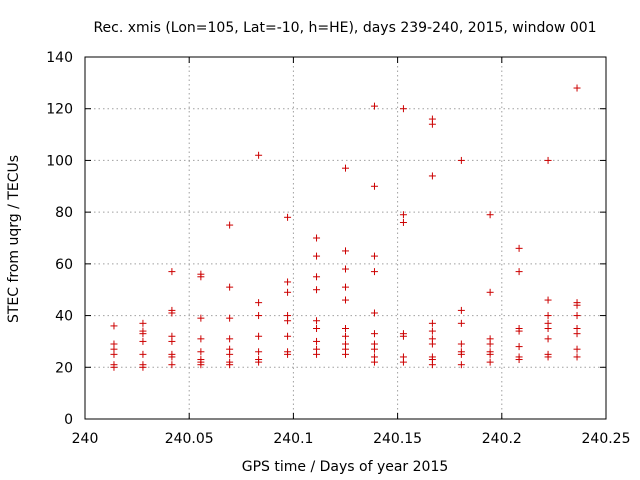 Image resolution: width=640 pixels, height=480 pixels. I want to click on y-tick-label: 60, so click(64, 265).